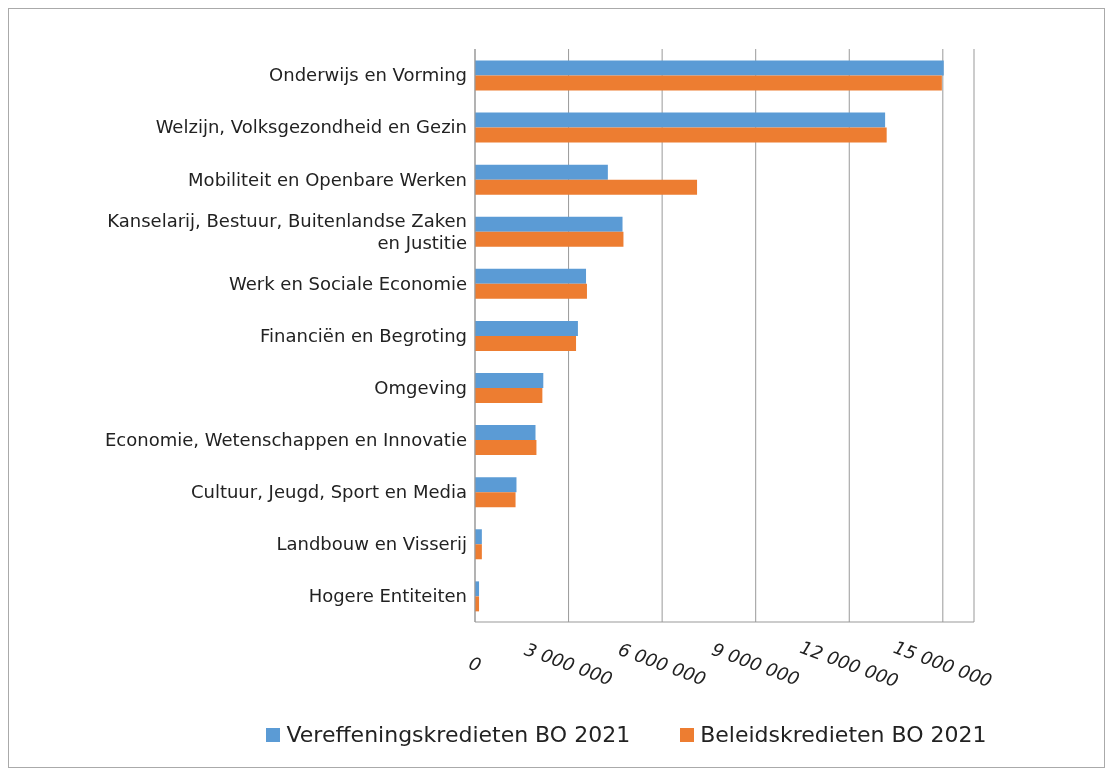 Image resolution: width=1113 pixels, height=776 pixels. Describe the element at coordinates (569, 664) in the screenshot. I see `x-tick-label: 3 000 000` at that location.